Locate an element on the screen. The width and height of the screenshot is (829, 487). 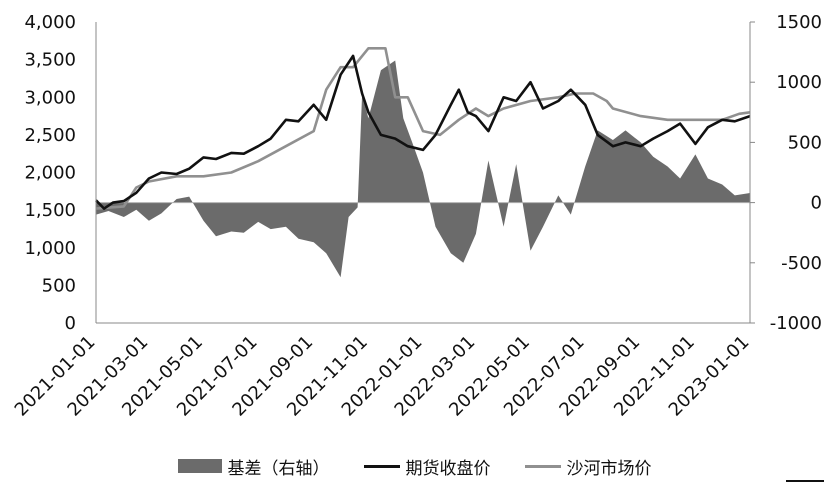
legend-label-basis: 基差（右轴） is located at coordinates (278, 468).